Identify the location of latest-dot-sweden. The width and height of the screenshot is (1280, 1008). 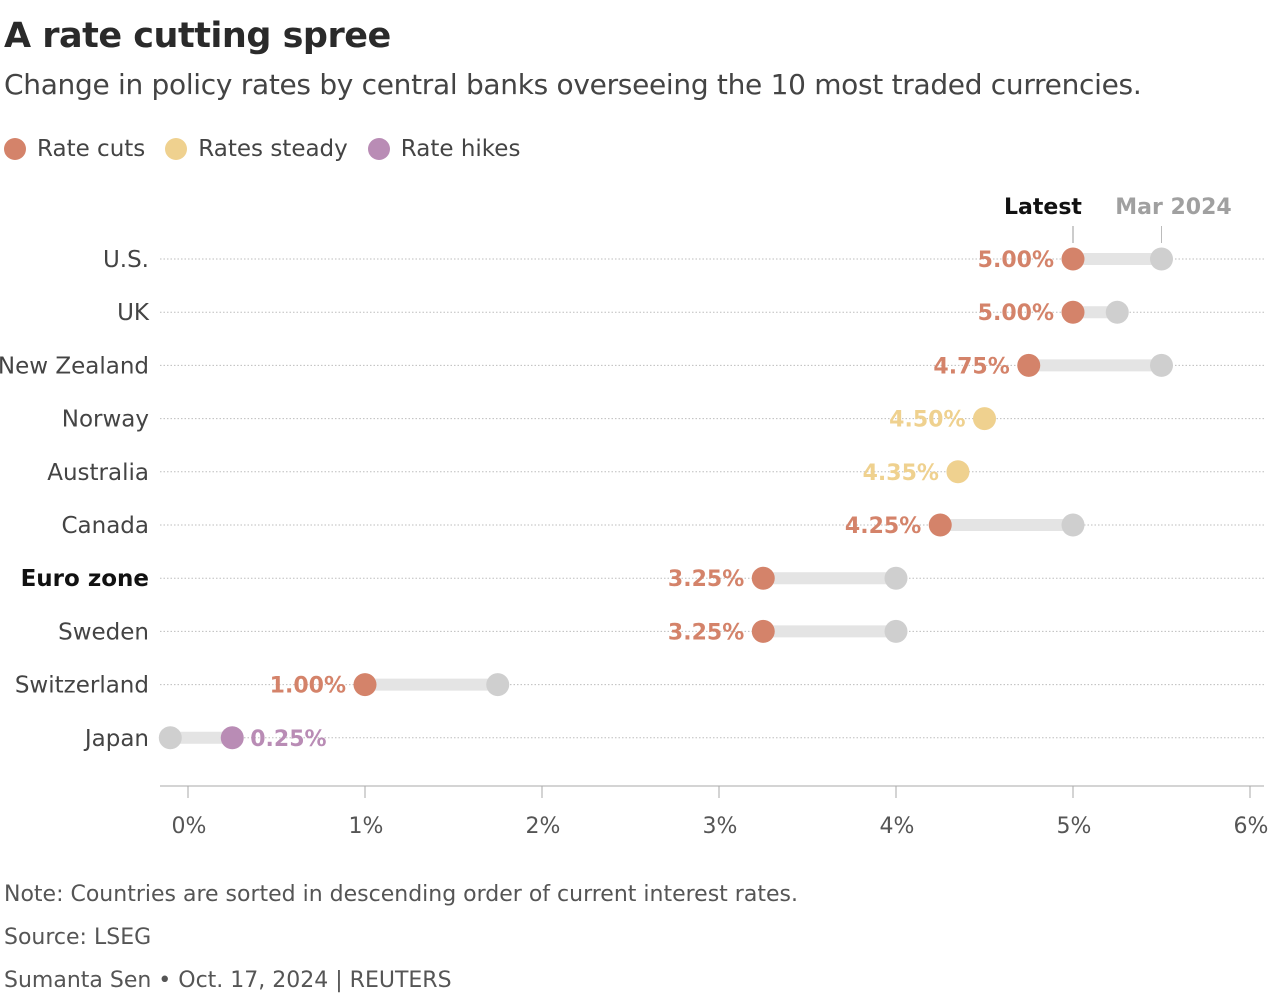
(763, 631).